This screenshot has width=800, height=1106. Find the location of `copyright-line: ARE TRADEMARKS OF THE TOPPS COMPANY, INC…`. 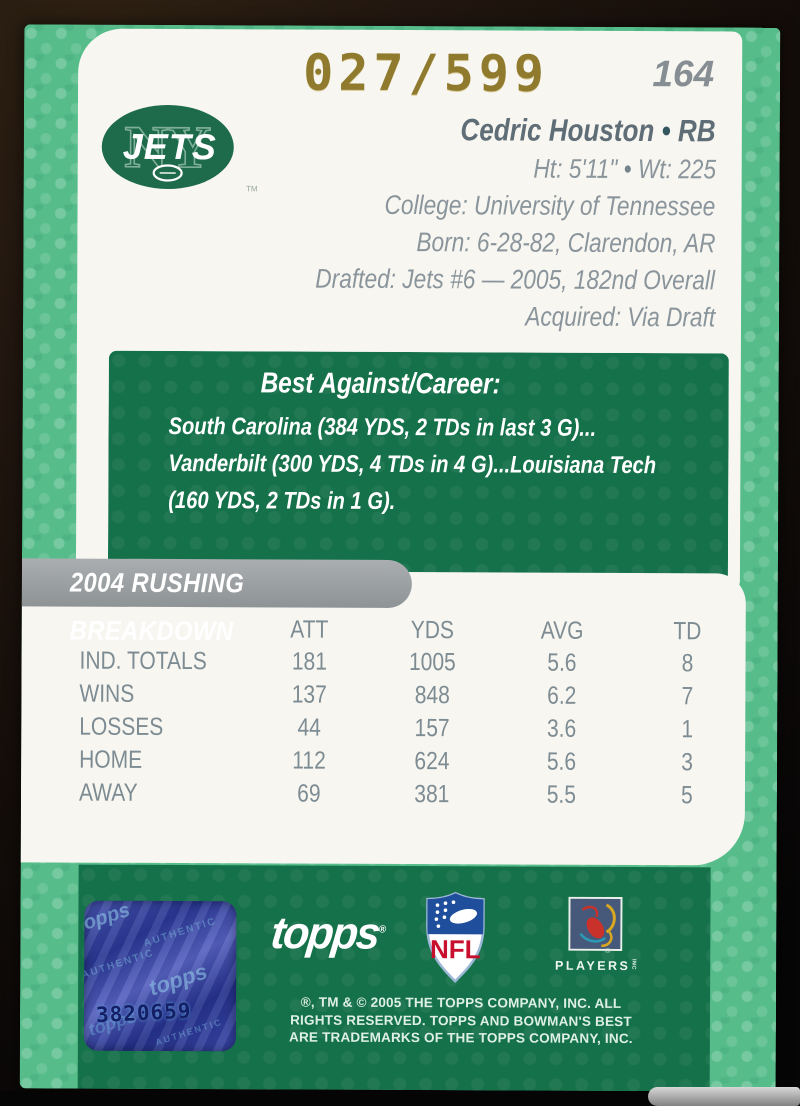

copyright-line: ARE TRADEMARKS OF THE TOPPS COMPANY, INC… is located at coordinates (461, 1038).